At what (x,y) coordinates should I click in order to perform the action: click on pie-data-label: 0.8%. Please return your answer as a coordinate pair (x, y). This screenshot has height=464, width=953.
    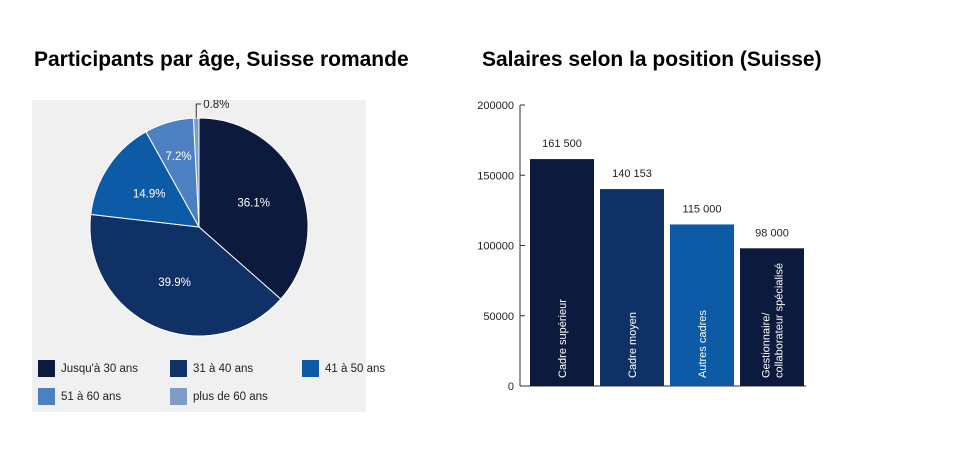
    Looking at the image, I should click on (216, 105).